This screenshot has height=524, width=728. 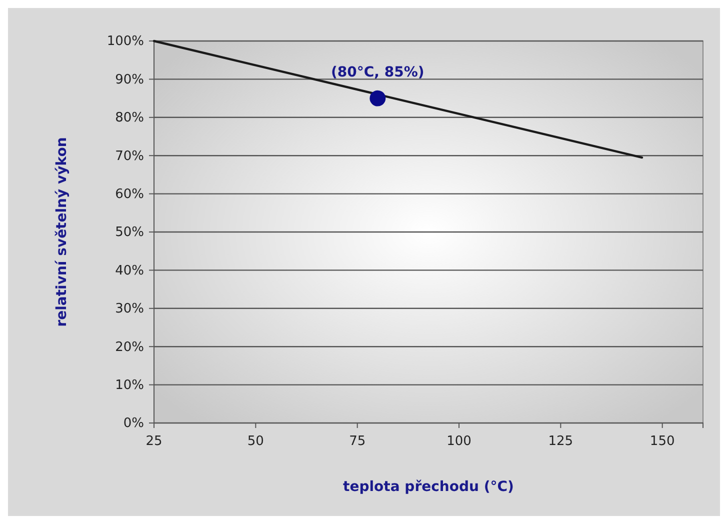 I want to click on y-axis-title: relativní světelný výkon, so click(x=62, y=232).